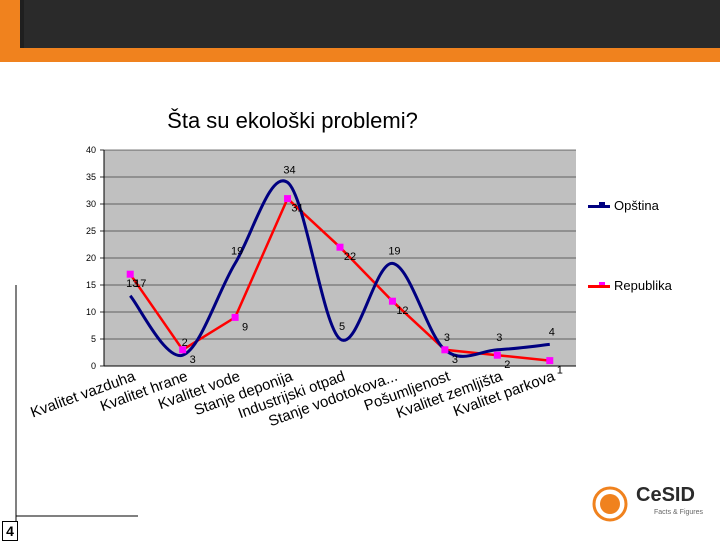 This screenshot has height=541, width=720. What do you see at coordinates (185, 343) in the screenshot?
I see `data-label-opstina: 2` at bounding box center [185, 343].